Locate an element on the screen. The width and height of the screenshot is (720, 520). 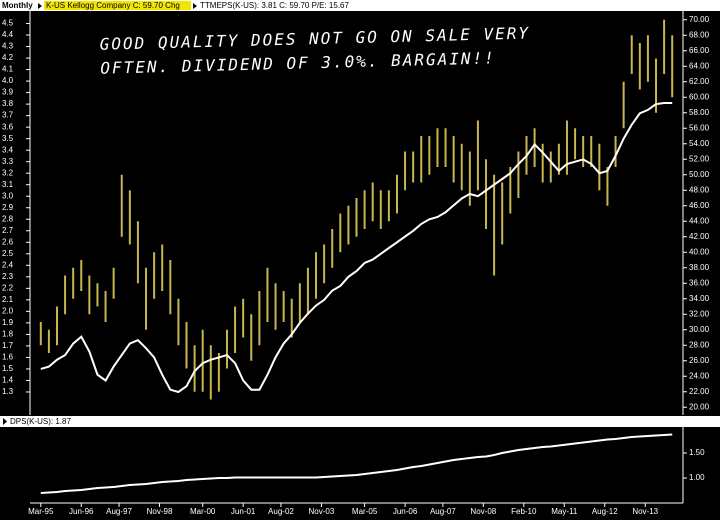
y-tick-label: 3.0 is located at coordinates (8, 195).